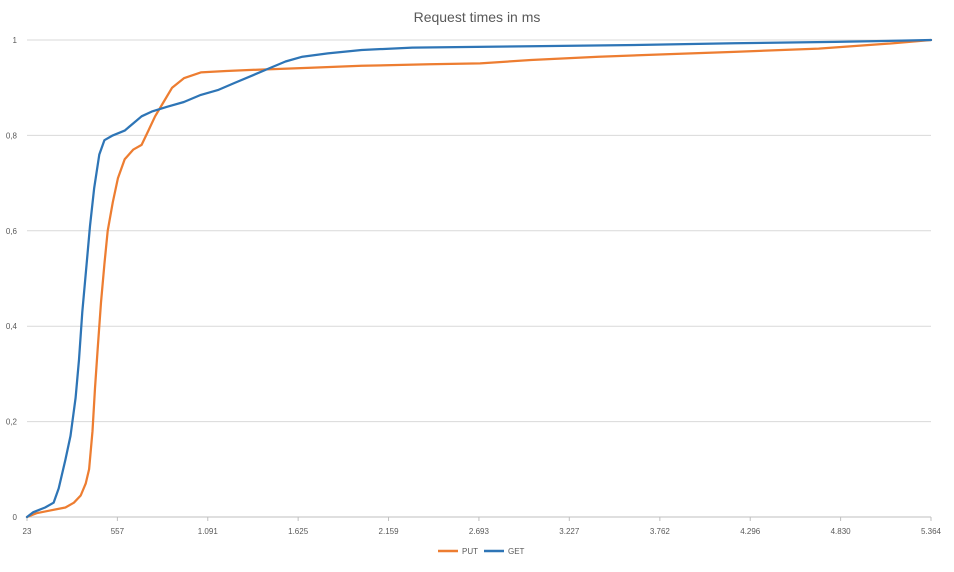  What do you see at coordinates (15, 40) in the screenshot?
I see `y-tick-label: 1` at bounding box center [15, 40].